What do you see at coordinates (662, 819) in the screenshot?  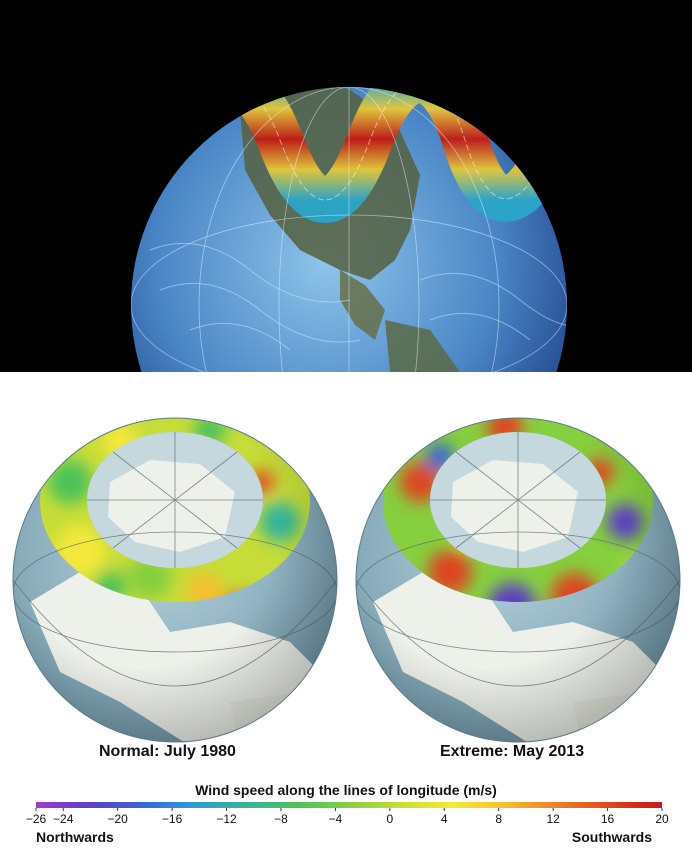 I see `colorbar-tick-label: 20` at bounding box center [662, 819].